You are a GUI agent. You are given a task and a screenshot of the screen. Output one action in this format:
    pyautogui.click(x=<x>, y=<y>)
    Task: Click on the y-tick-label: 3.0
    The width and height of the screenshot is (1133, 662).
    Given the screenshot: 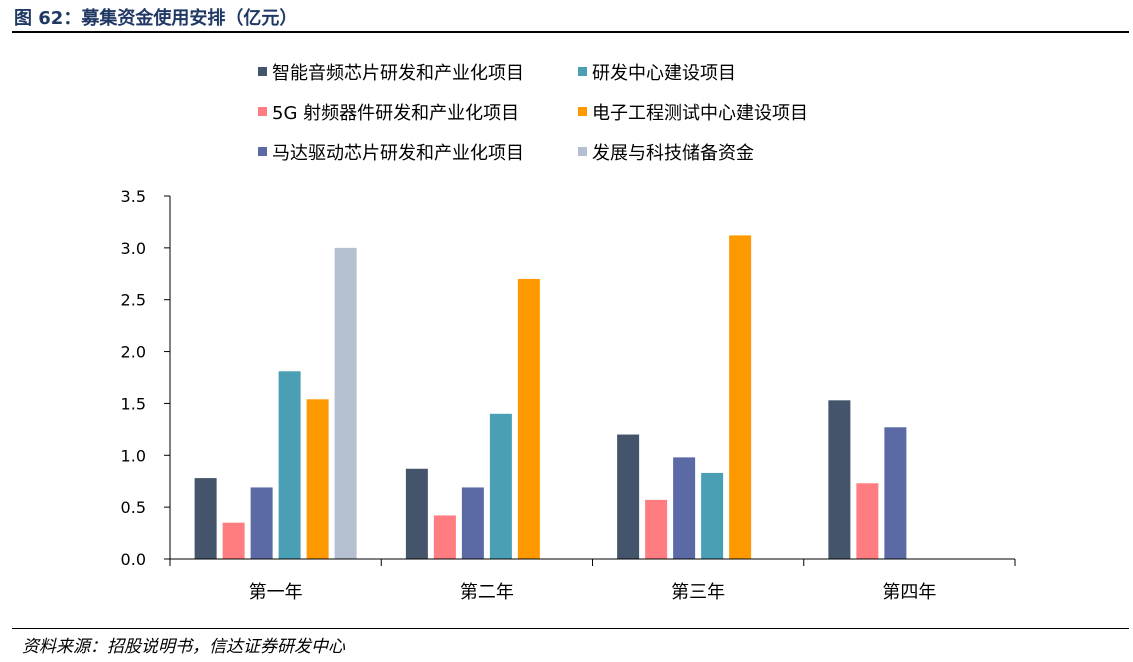 What is the action you would take?
    pyautogui.click(x=133, y=248)
    